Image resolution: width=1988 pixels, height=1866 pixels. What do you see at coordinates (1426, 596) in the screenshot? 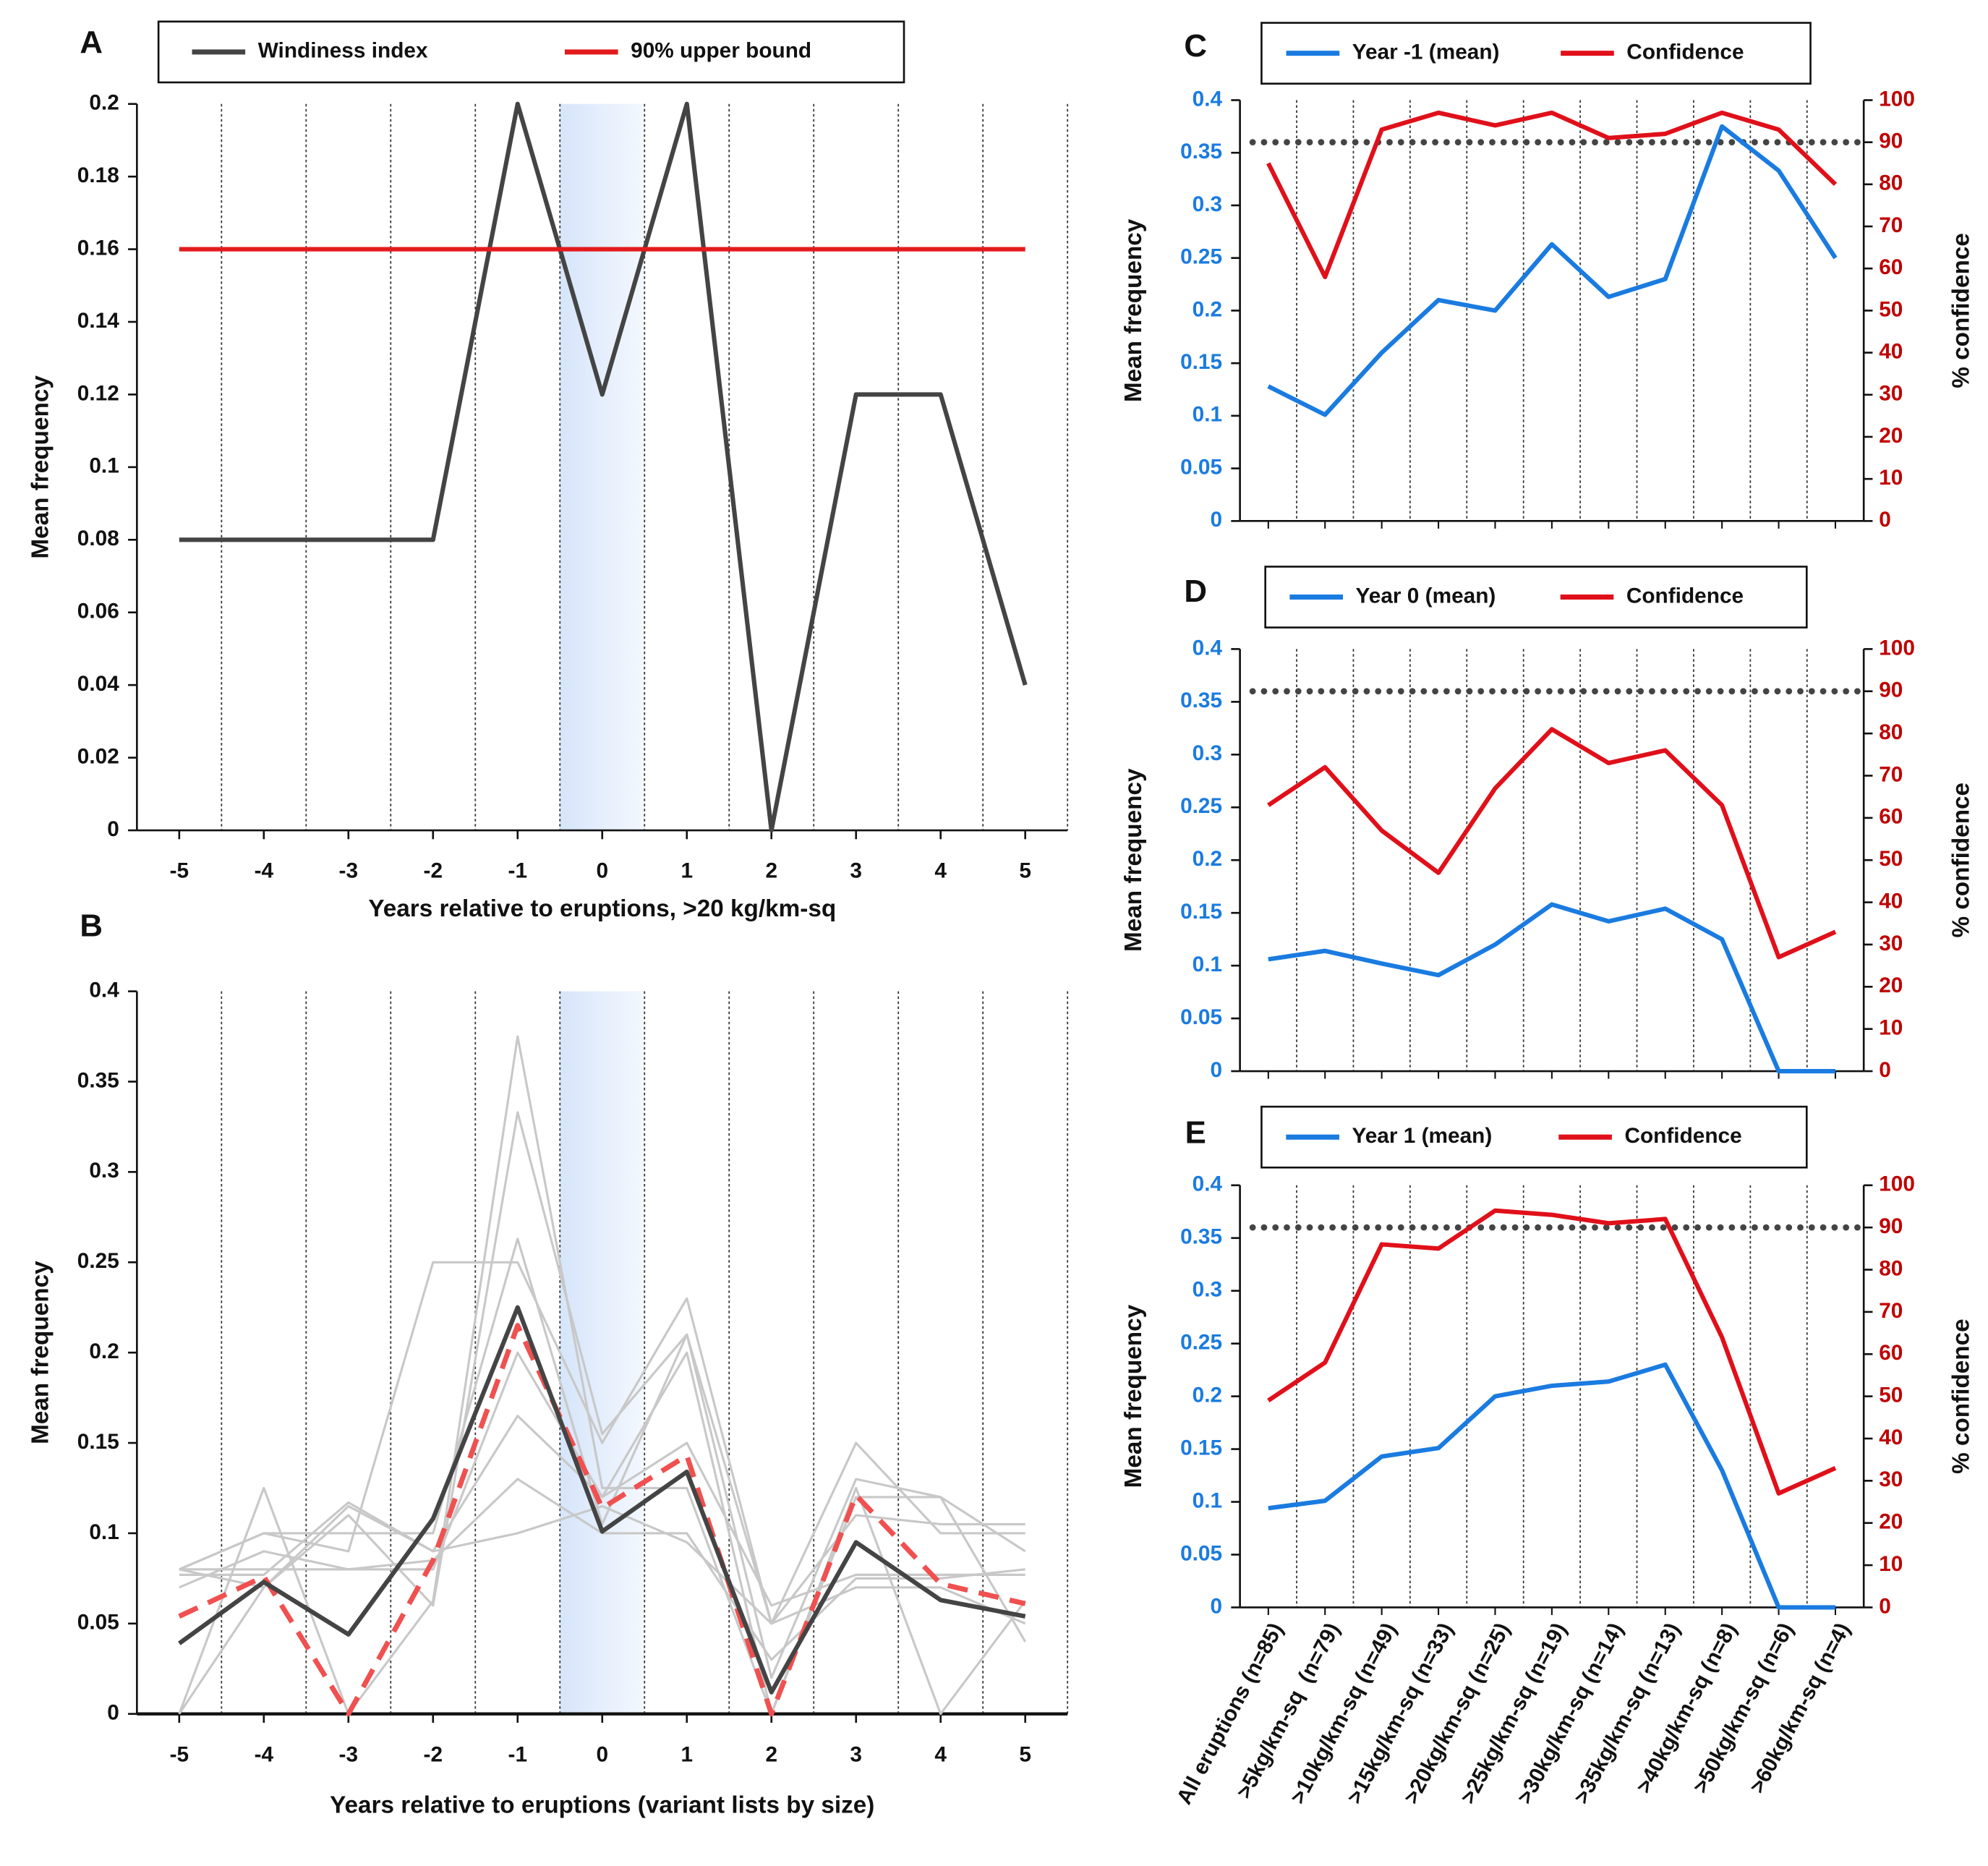
I see `legend-label: Year 0 (mean)` at bounding box center [1426, 596].